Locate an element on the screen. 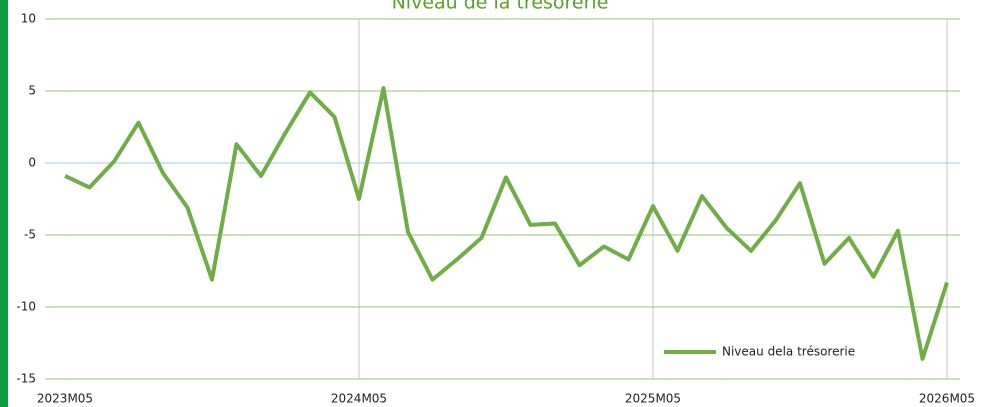 Image resolution: width=982 pixels, height=407 pixels. chart-title: Niveau de la trésorerie is located at coordinates (500, 7).